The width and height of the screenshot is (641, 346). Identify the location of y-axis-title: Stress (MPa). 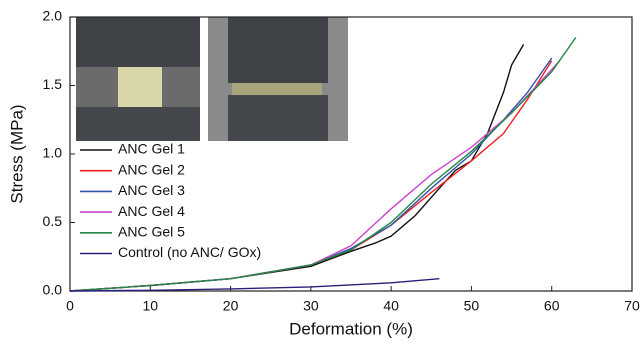
(16, 153).